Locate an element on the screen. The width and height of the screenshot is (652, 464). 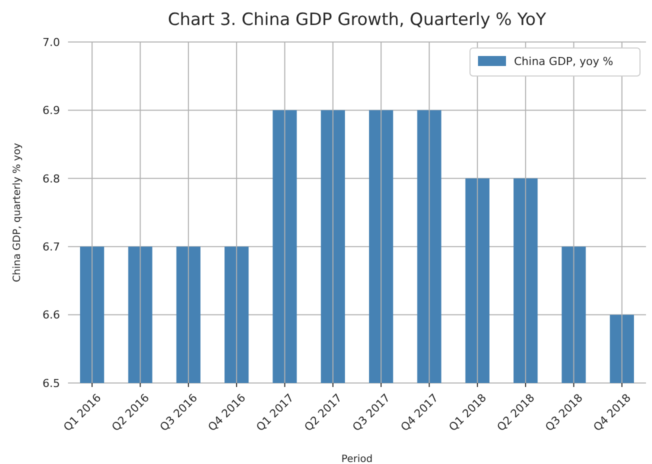
y-tick-label: 7.0 is located at coordinates (51, 42).